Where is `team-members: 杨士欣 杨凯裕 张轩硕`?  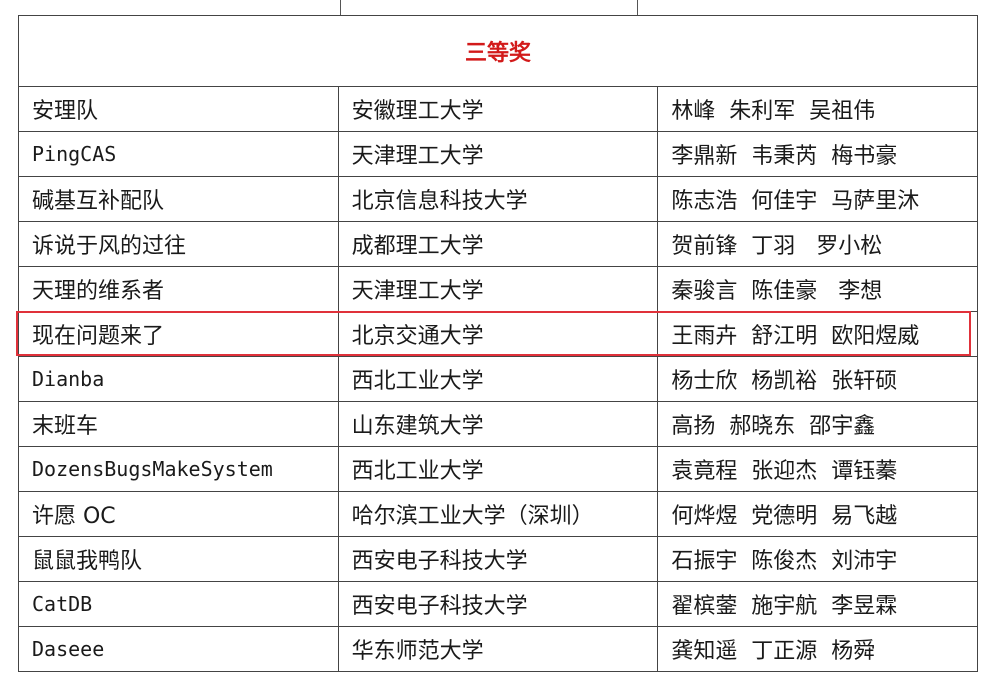 team-members: 杨士欣 杨凯裕 张轩硕 is located at coordinates (817, 379).